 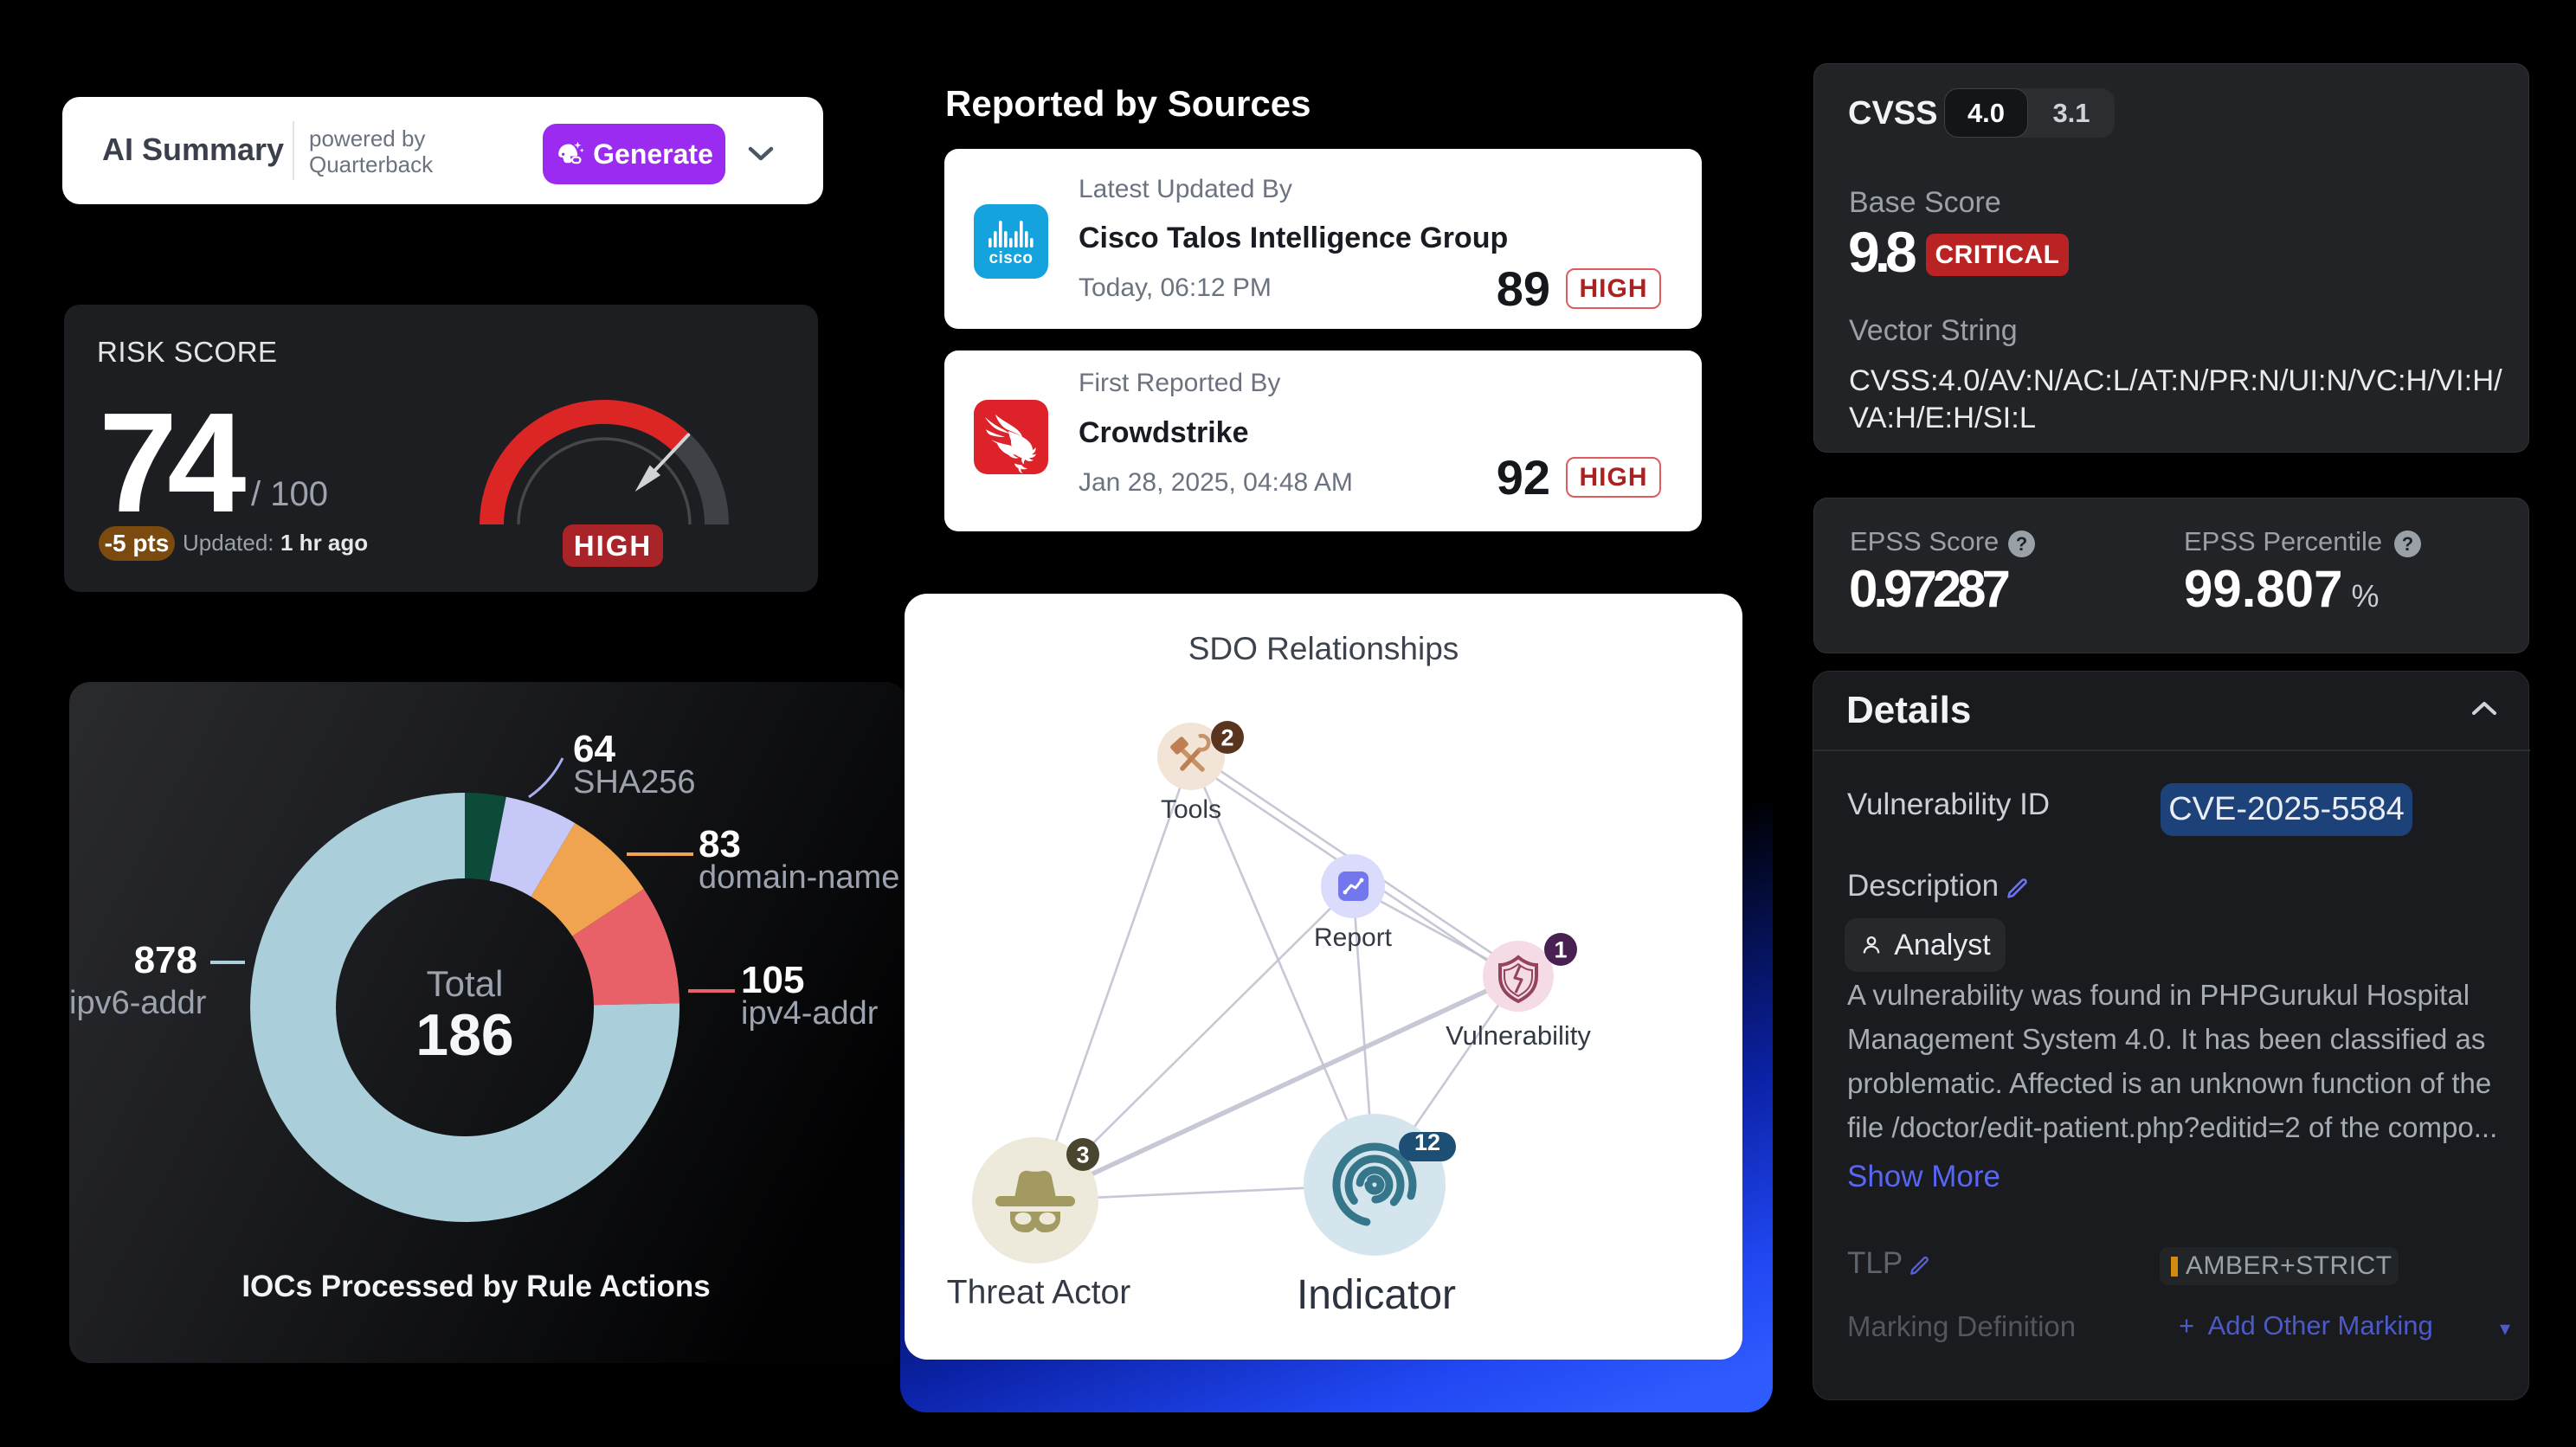 What do you see at coordinates (1560, 950) in the screenshot?
I see `svg-text: 1` at bounding box center [1560, 950].